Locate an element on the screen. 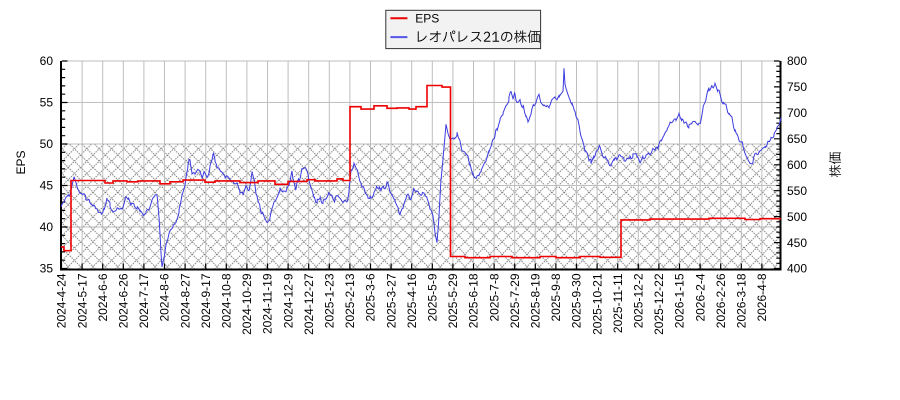  svg-text: 2024-10-8 is located at coordinates (227, 300).